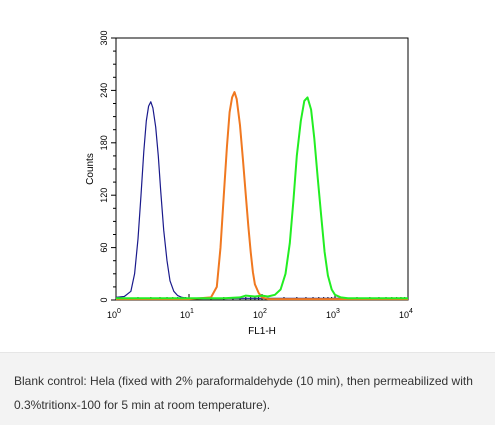  What do you see at coordinates (104, 37) in the screenshot?
I see `y-tick-label: 300` at bounding box center [104, 37].